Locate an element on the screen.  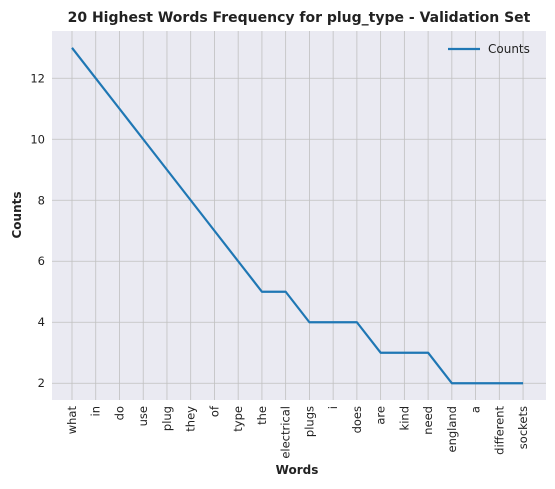
x-tick-label-the: the is located at coordinates (262, 415).